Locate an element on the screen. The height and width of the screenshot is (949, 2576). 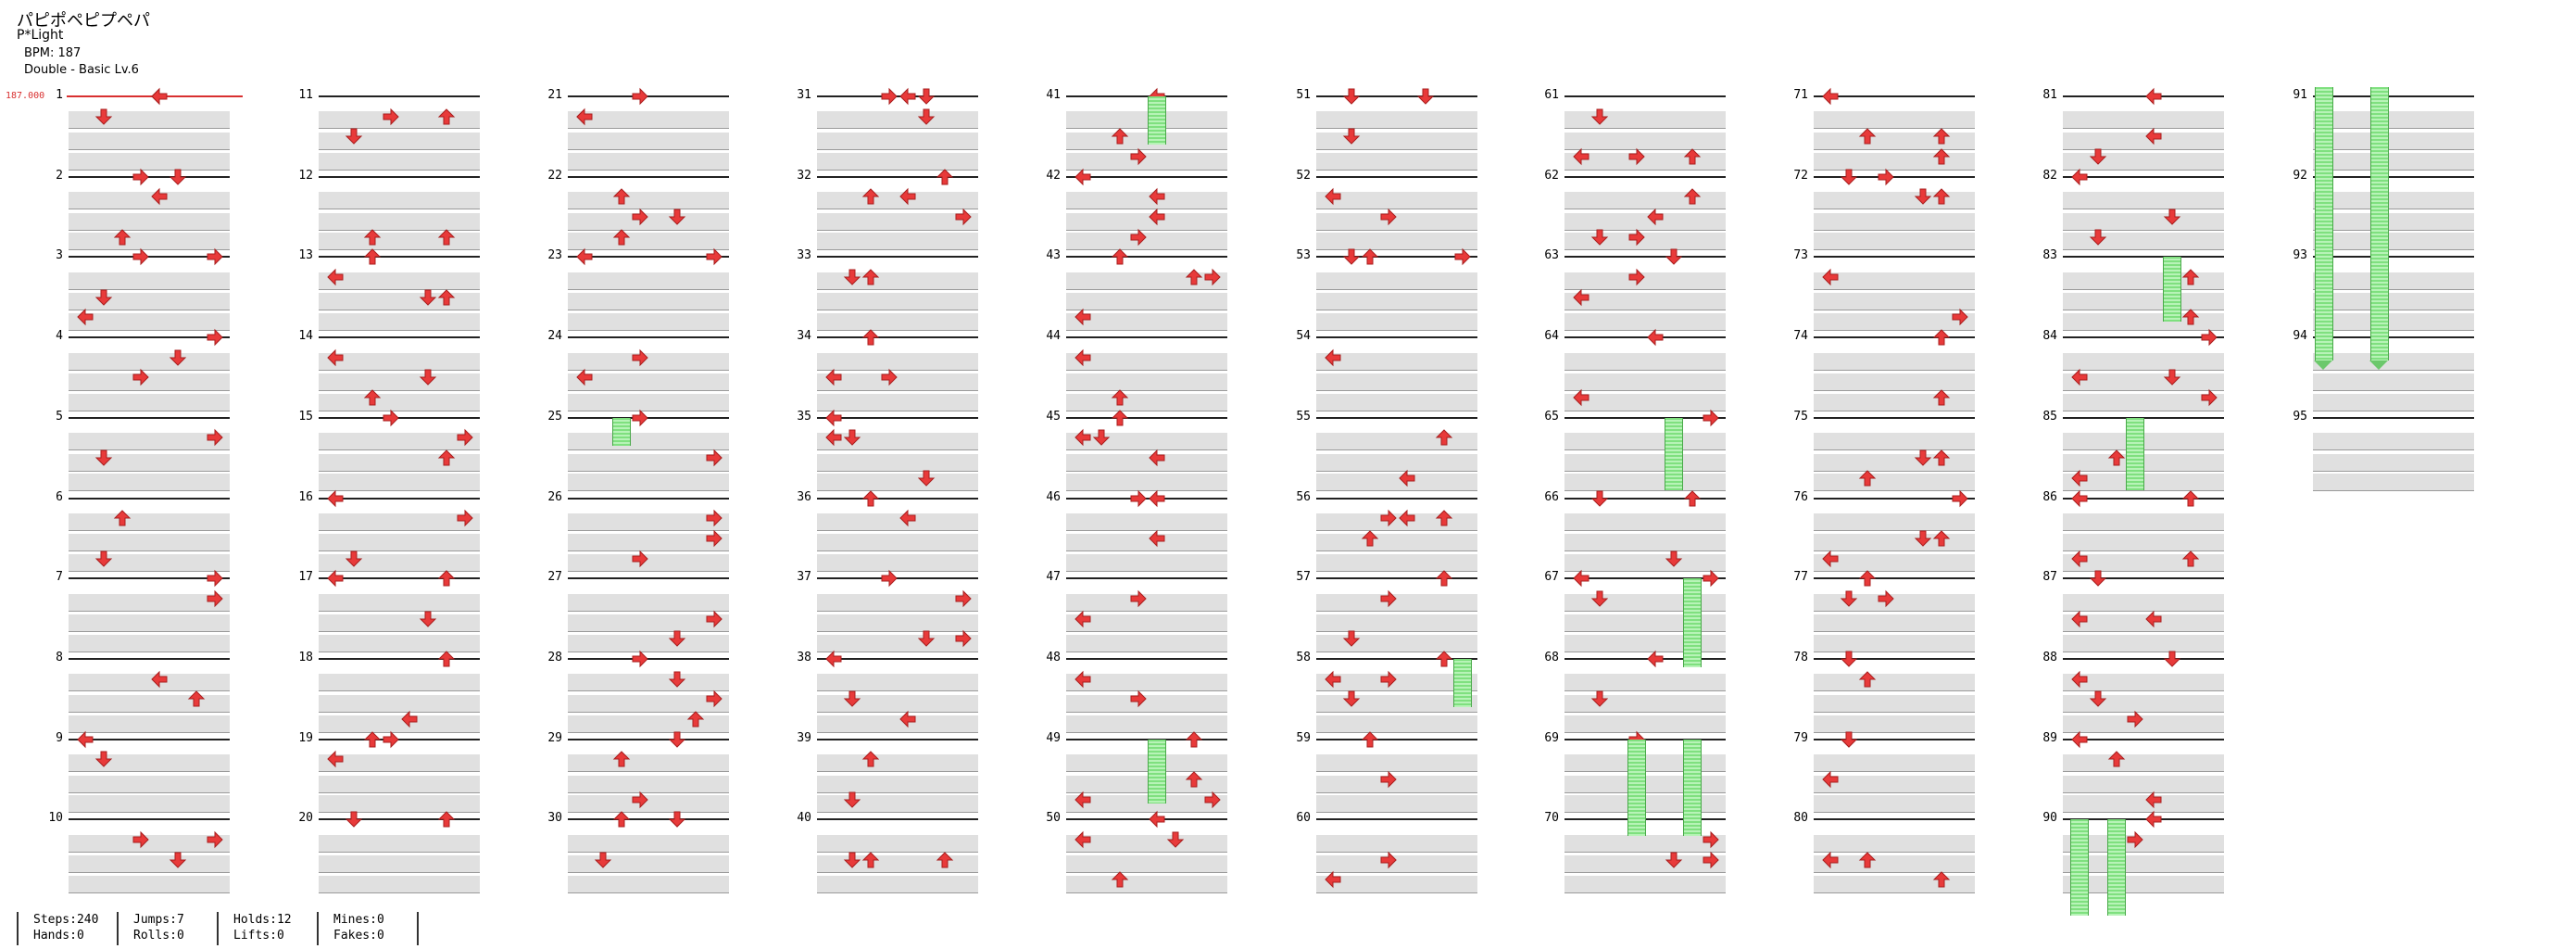
measure-number: 60 is located at coordinates (1303, 818).